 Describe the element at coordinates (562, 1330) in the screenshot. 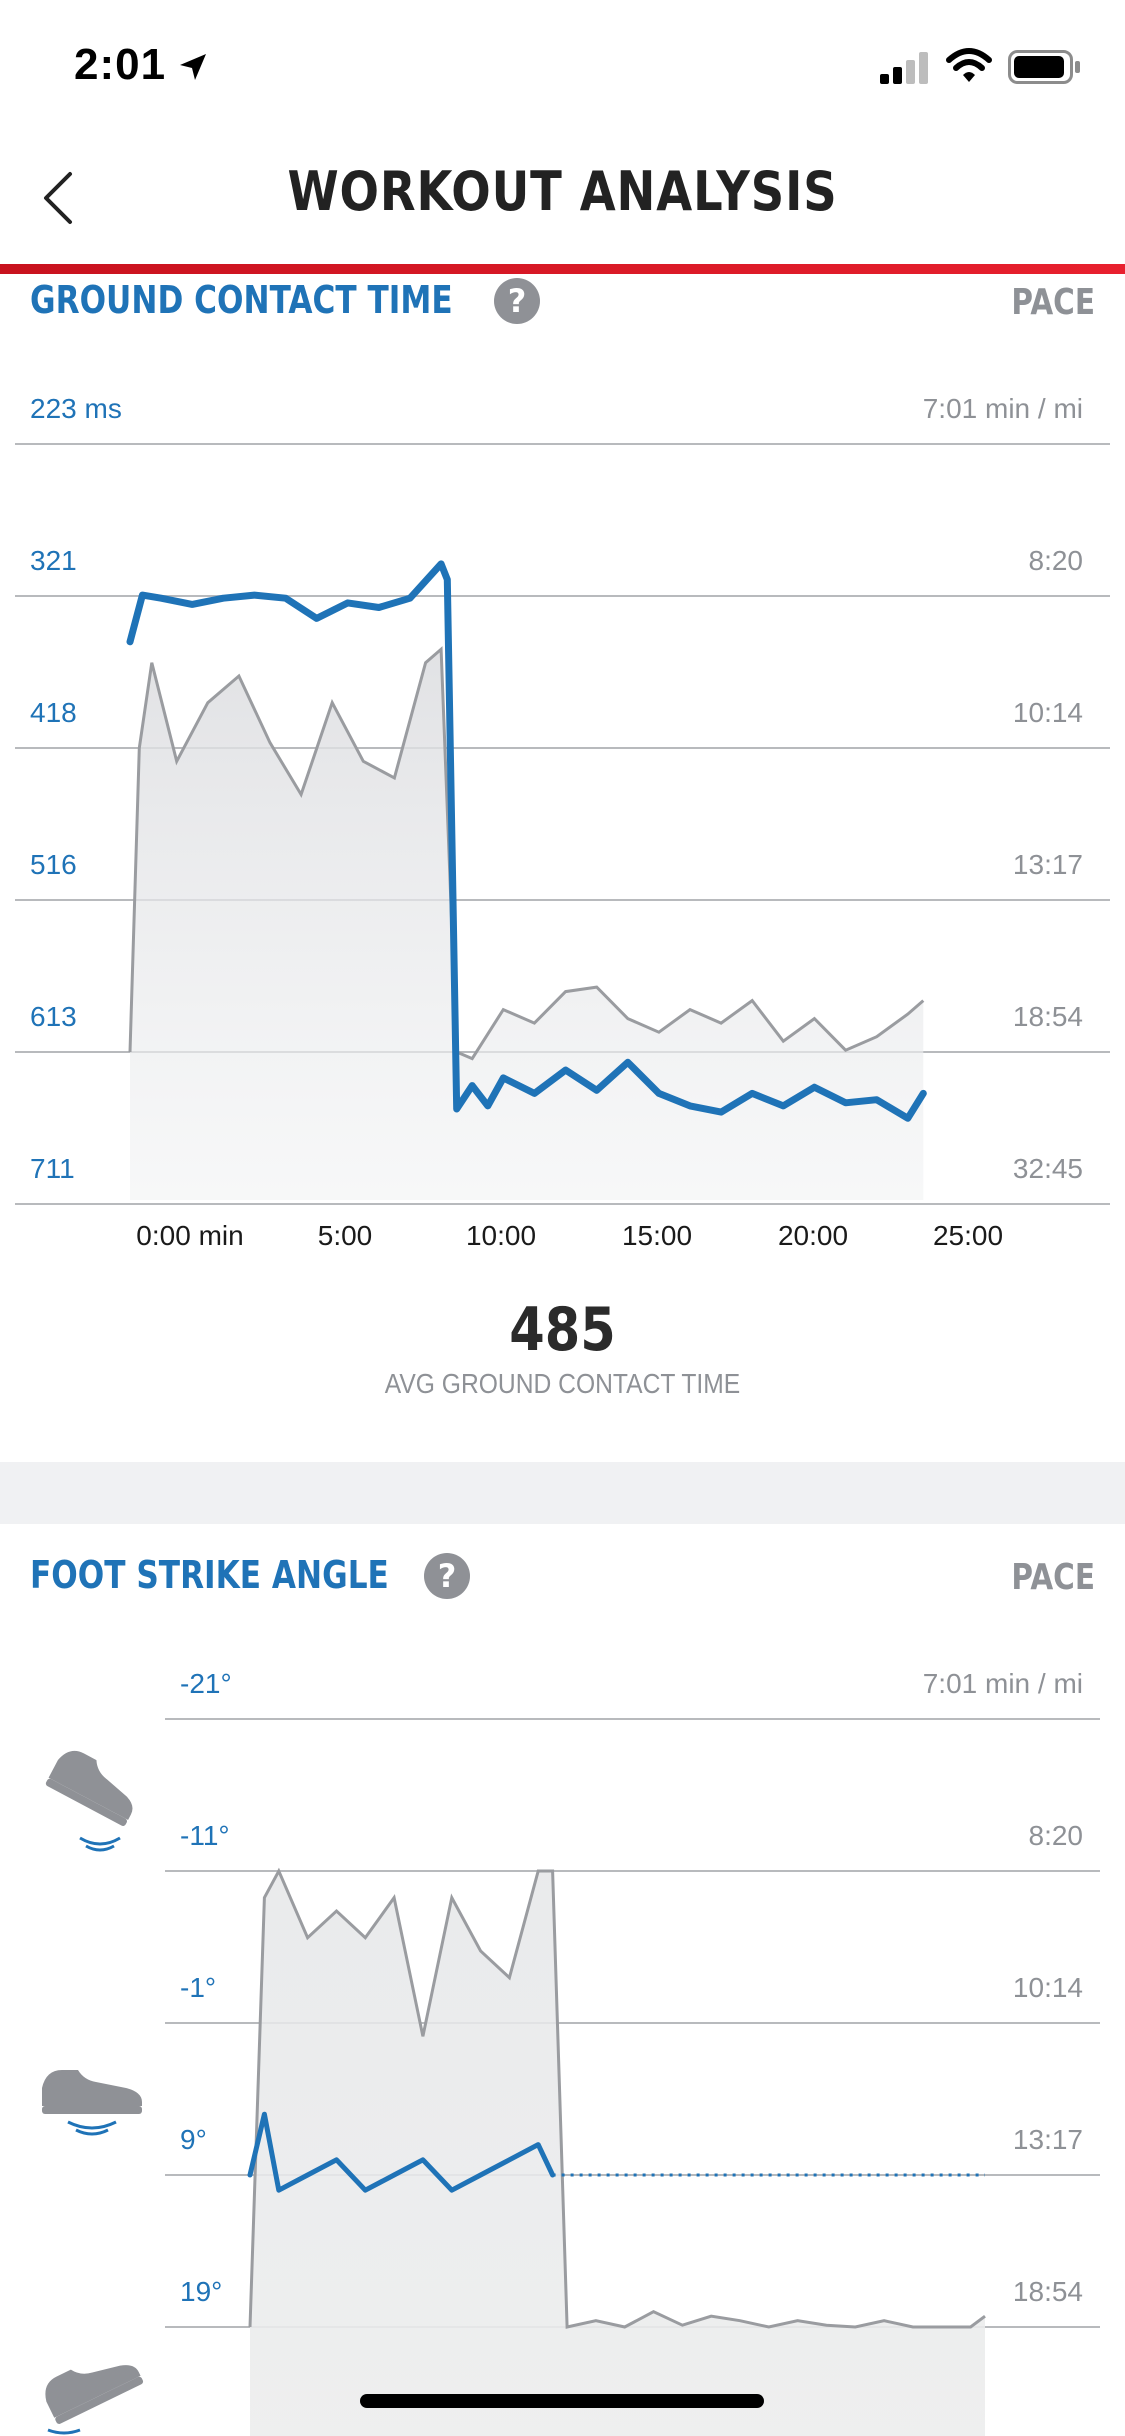

I see `avg-ground-contact-value: 485` at that location.